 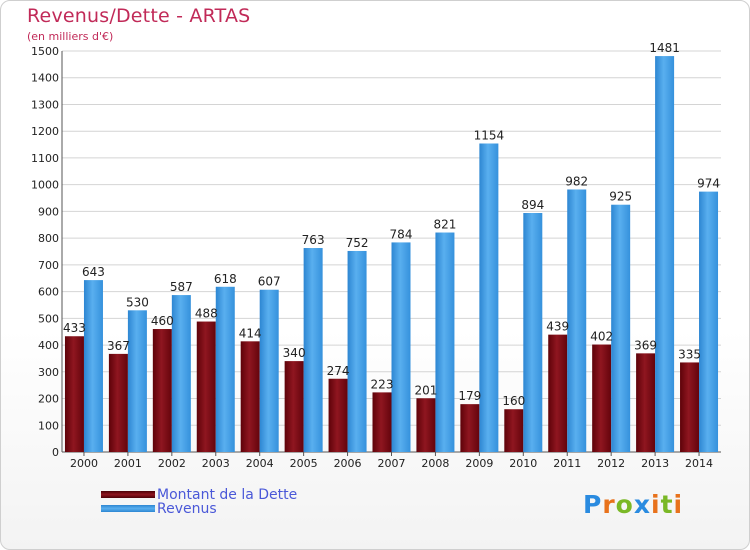 What do you see at coordinates (620, 197) in the screenshot?
I see `value-label-revenus: 925` at bounding box center [620, 197].